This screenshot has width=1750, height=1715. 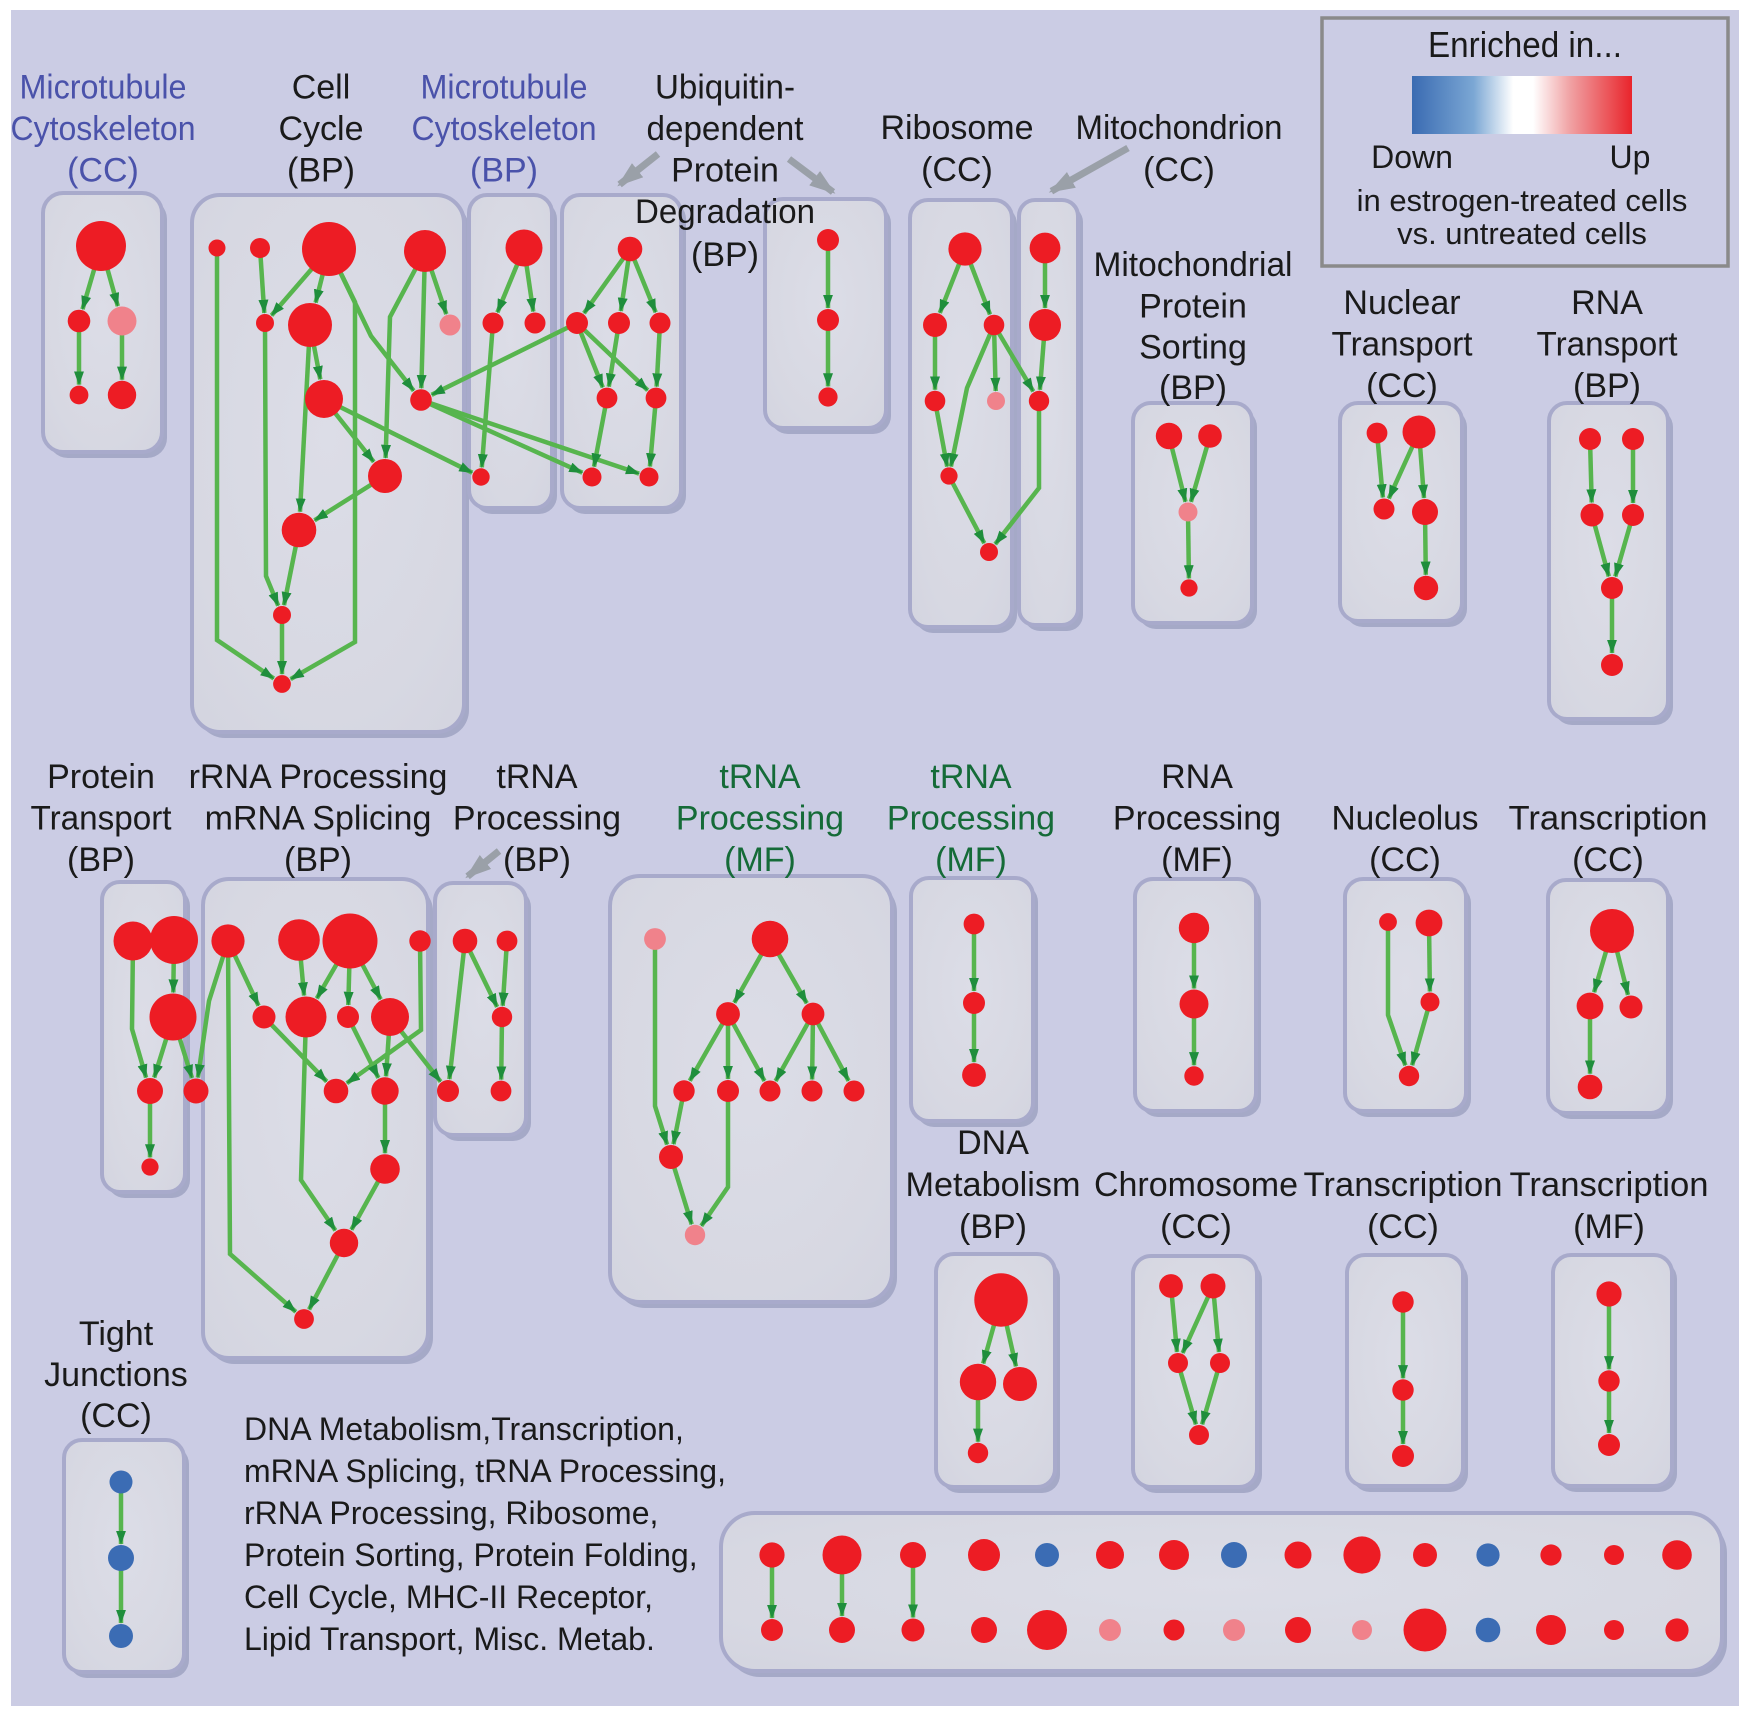 I want to click on svg-text: vs. untreated cells, so click(x=1522, y=233).